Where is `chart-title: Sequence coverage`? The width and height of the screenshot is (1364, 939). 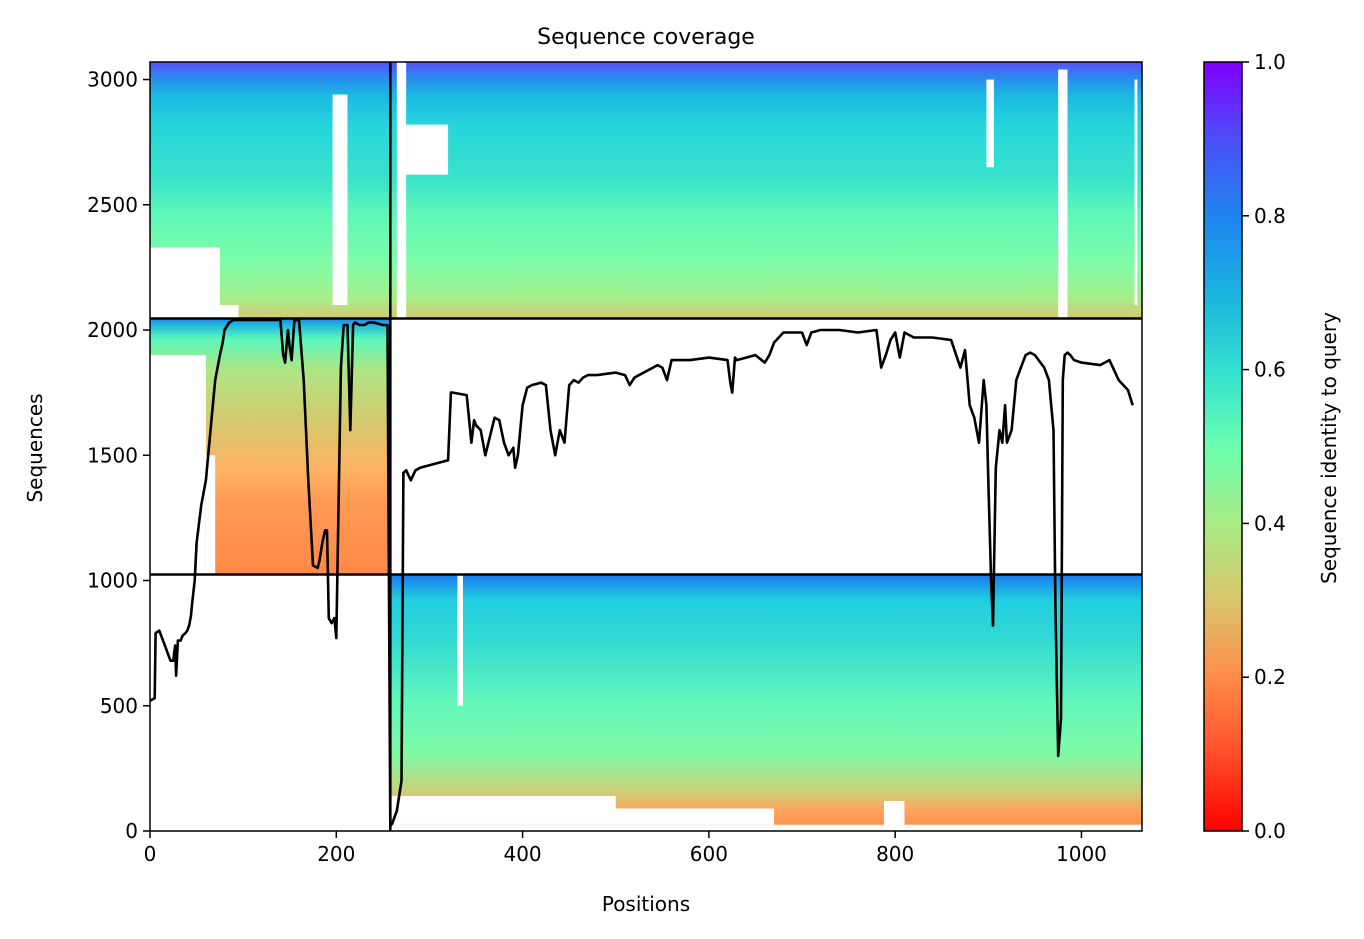 chart-title: Sequence coverage is located at coordinates (646, 37).